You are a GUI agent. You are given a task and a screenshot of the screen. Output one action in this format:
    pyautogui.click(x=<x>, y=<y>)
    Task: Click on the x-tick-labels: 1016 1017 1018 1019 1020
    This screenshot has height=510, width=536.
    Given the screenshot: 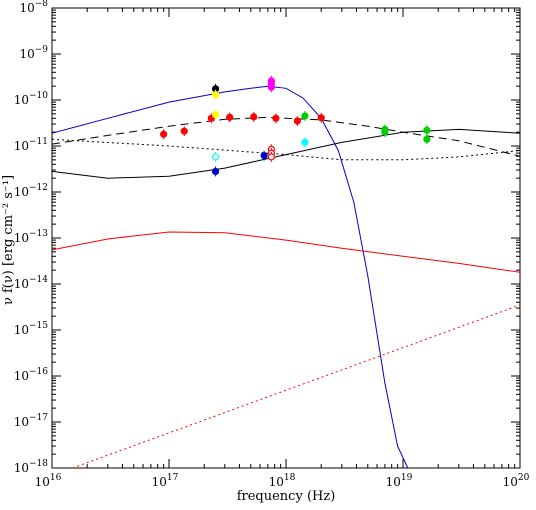 What is the action you would take?
    pyautogui.click(x=282, y=481)
    